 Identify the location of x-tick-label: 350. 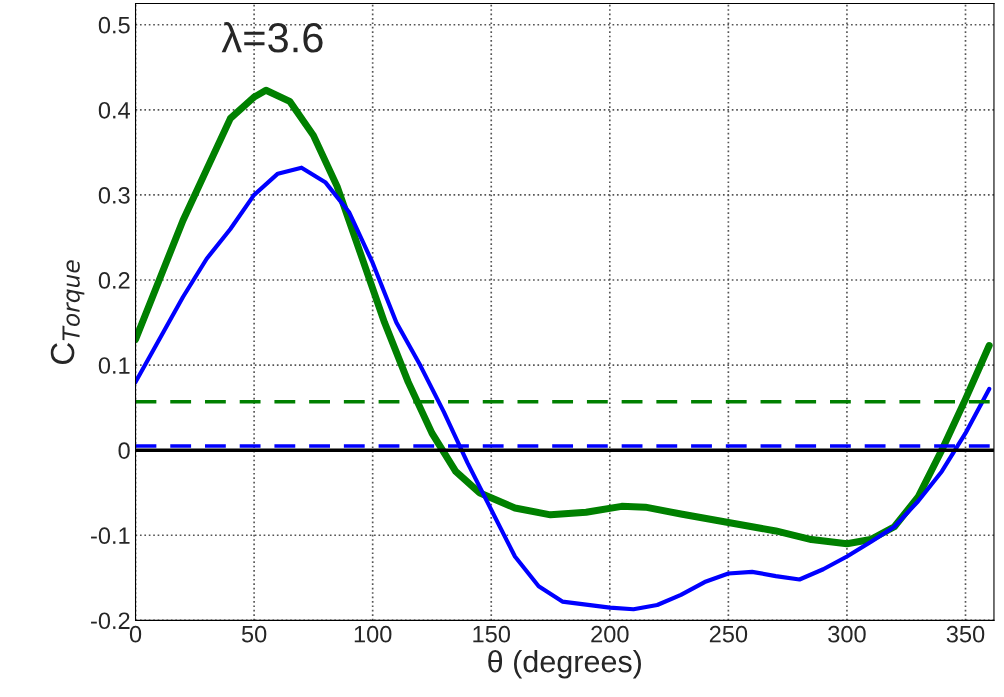
(965, 634).